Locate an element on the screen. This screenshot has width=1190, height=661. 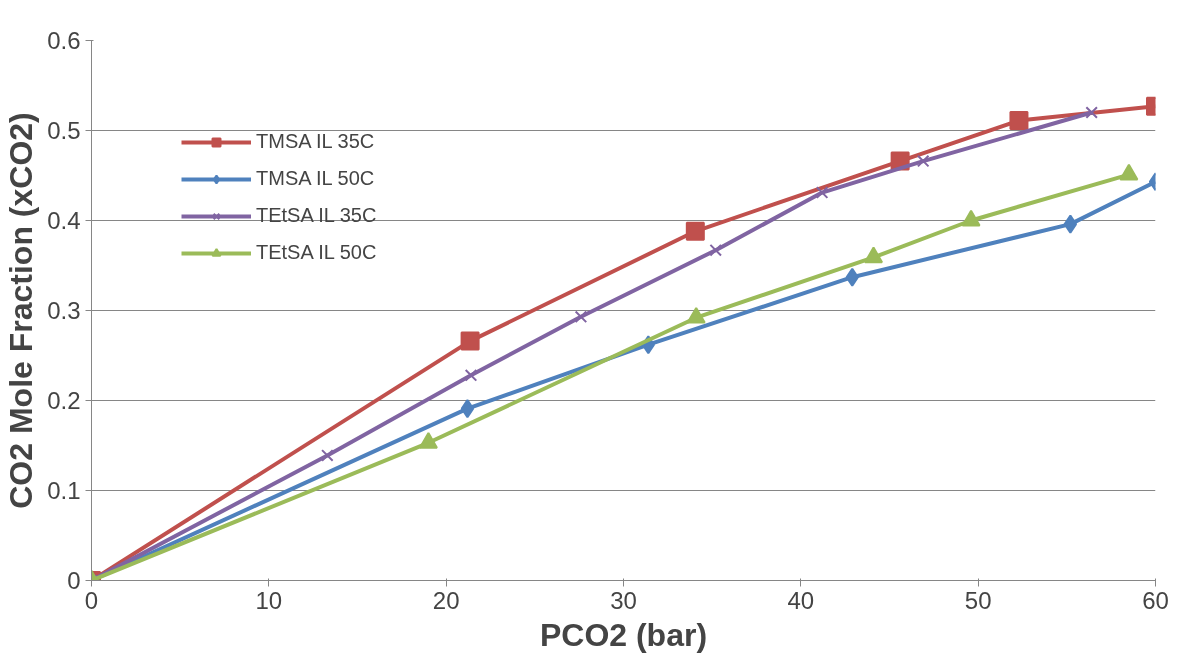
y-tick-label: 0.3 is located at coordinates (64, 310).